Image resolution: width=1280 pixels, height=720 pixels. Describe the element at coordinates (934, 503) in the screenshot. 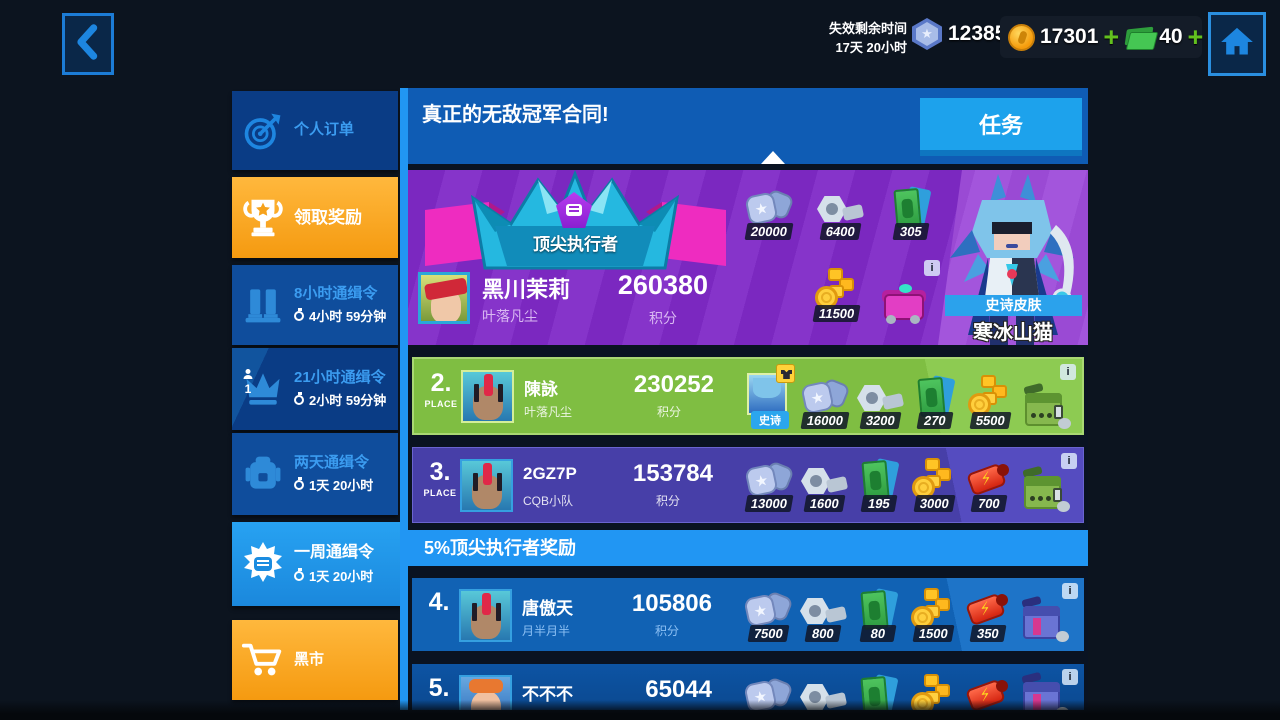

I see `reward-amount: 3000` at that location.